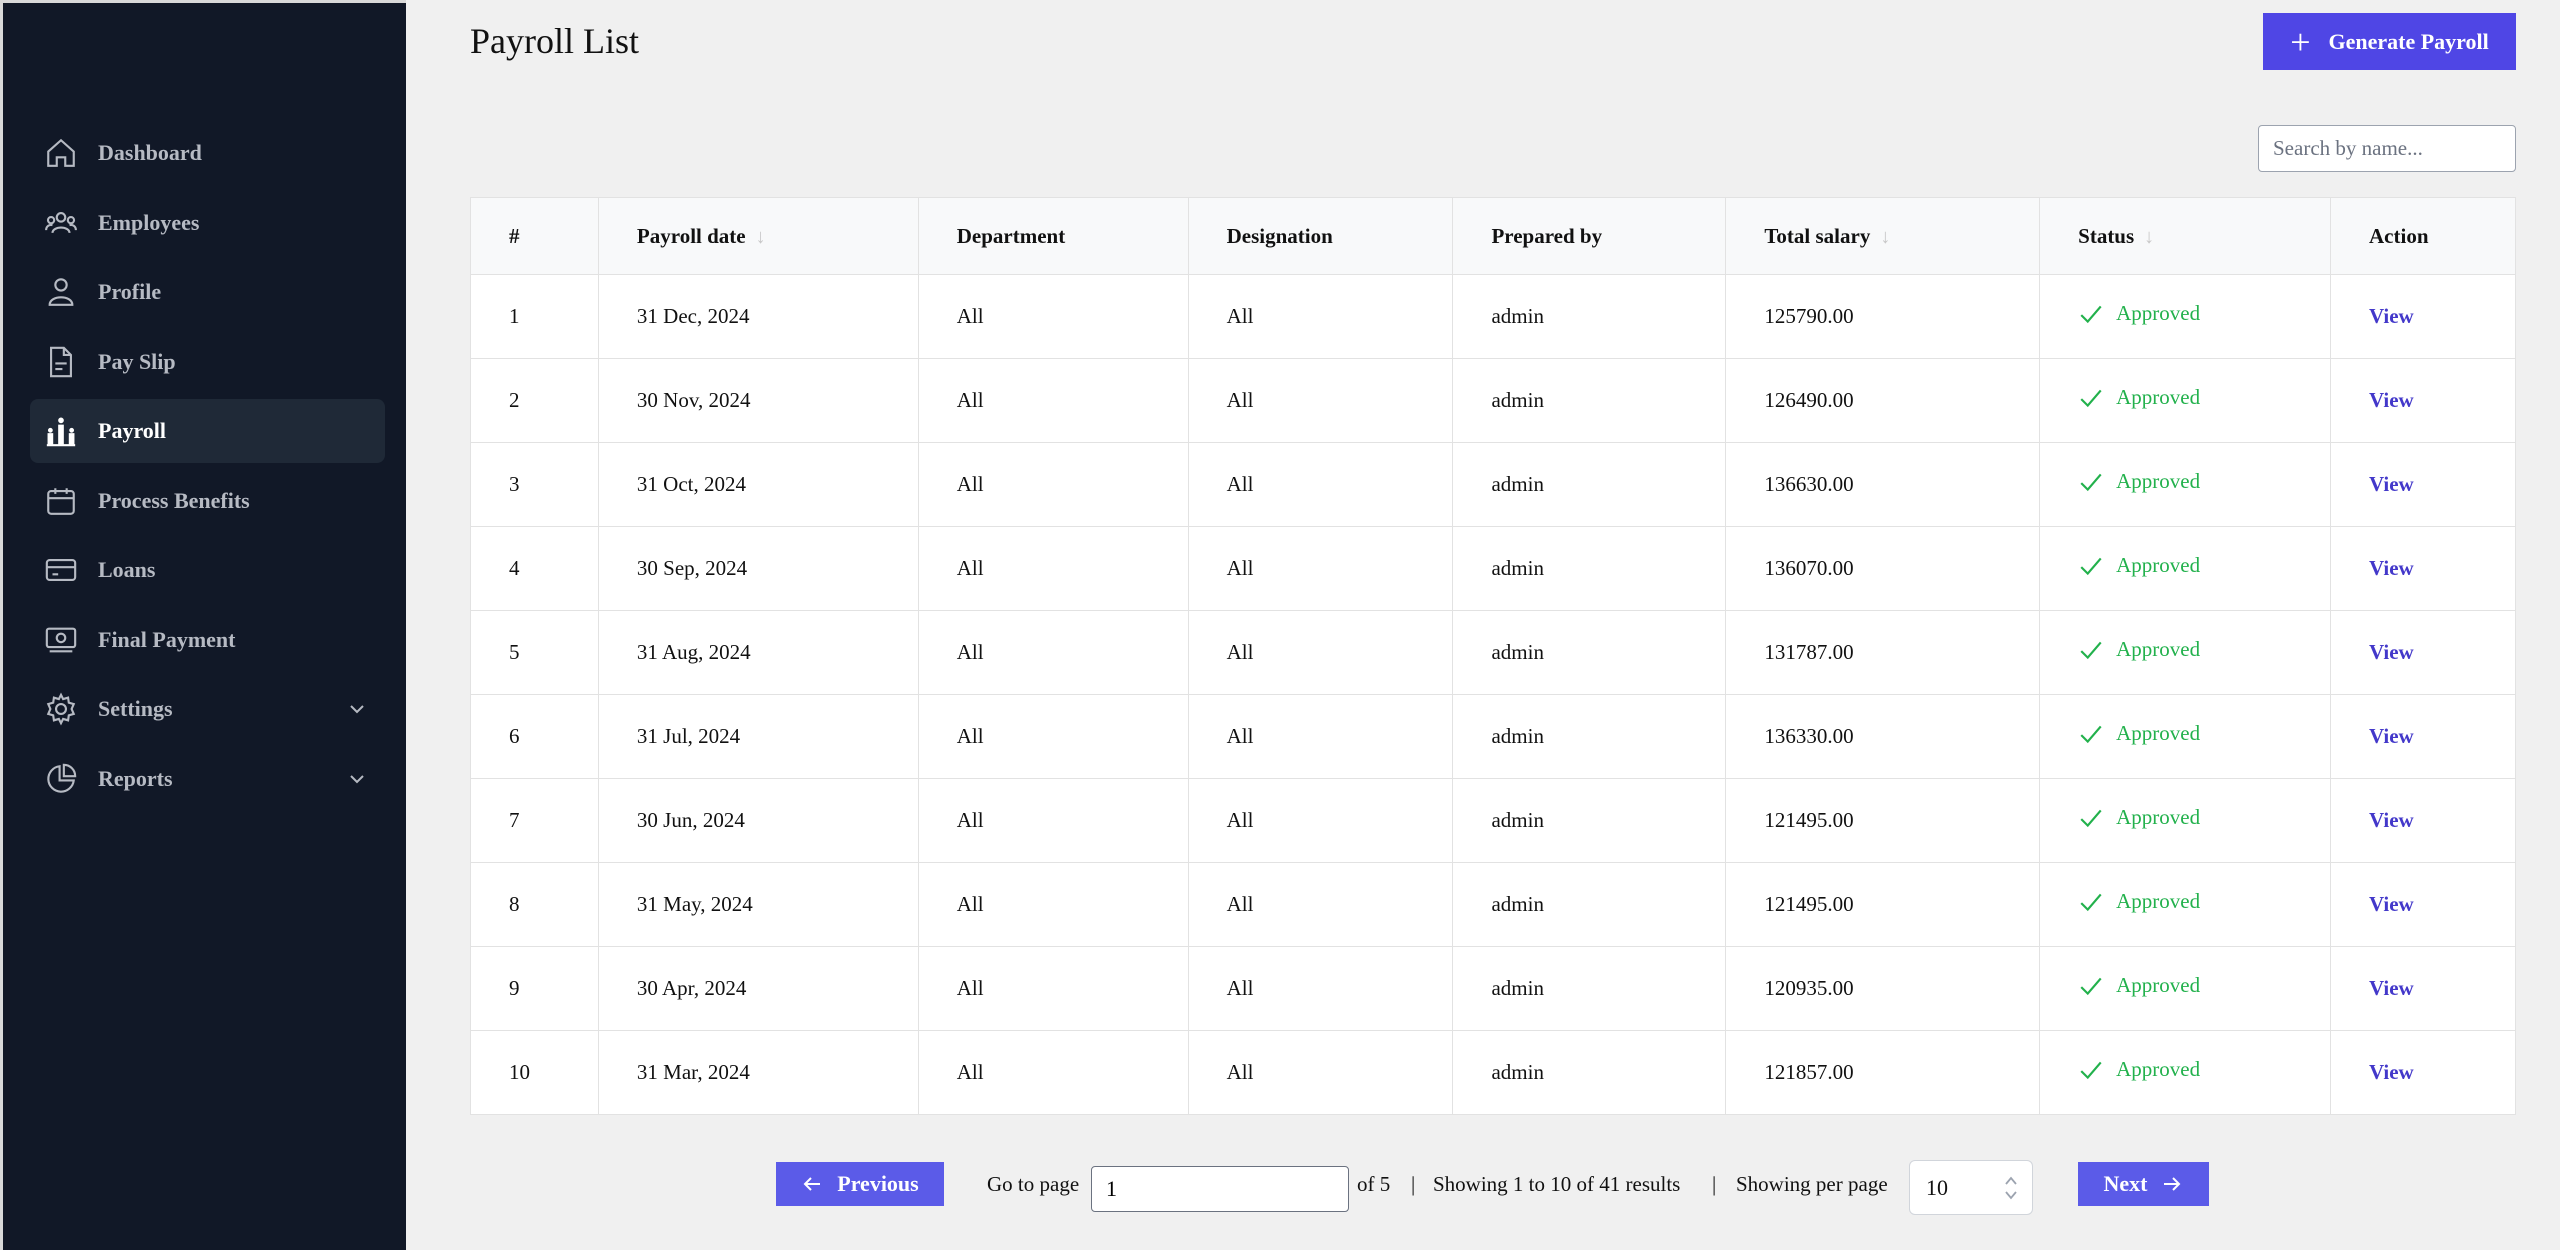 This screenshot has width=2560, height=1250. Describe the element at coordinates (2408, 41) in the screenshot. I see `generate-payroll-label: Generate Payroll` at that location.